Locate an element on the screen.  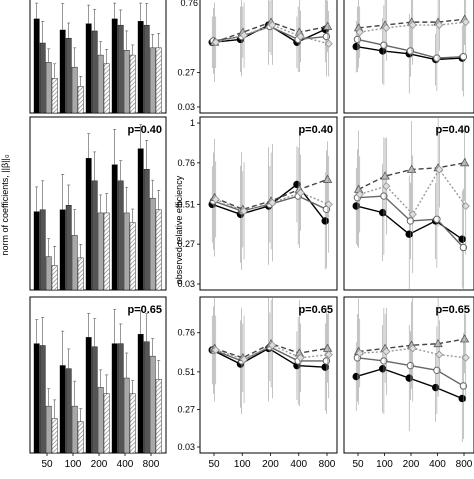
eff-point-c1-r3-s4-p3 is located at coordinates (272, 345).